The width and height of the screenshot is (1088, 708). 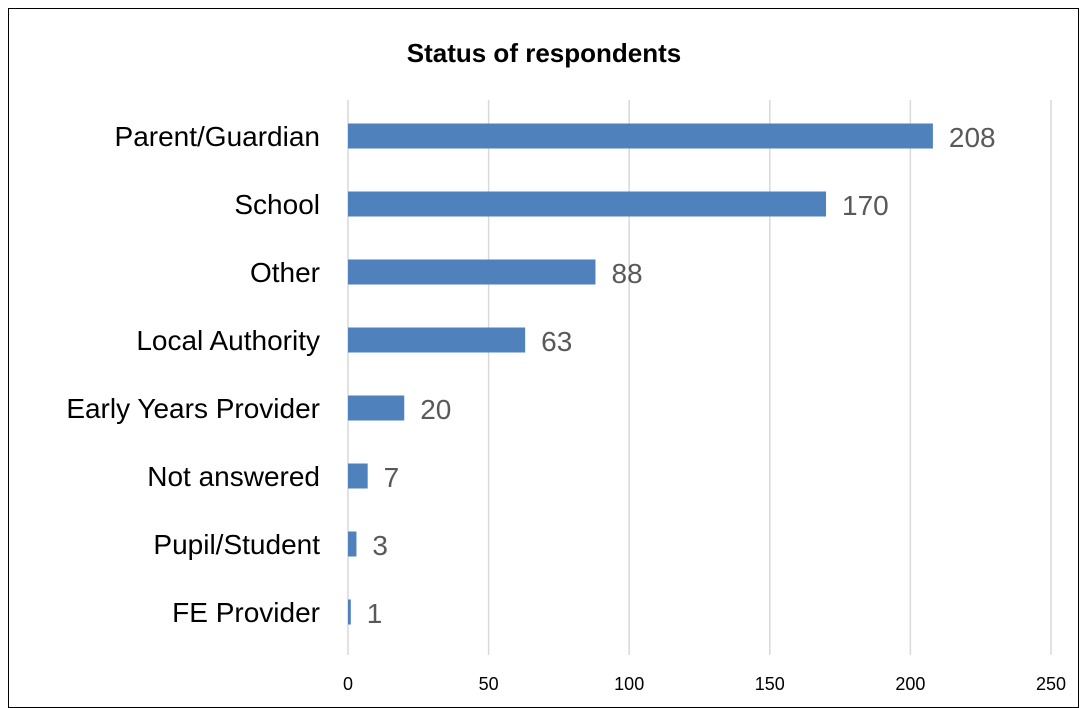 I want to click on category-label: Parent/Guardian, so click(x=217, y=136).